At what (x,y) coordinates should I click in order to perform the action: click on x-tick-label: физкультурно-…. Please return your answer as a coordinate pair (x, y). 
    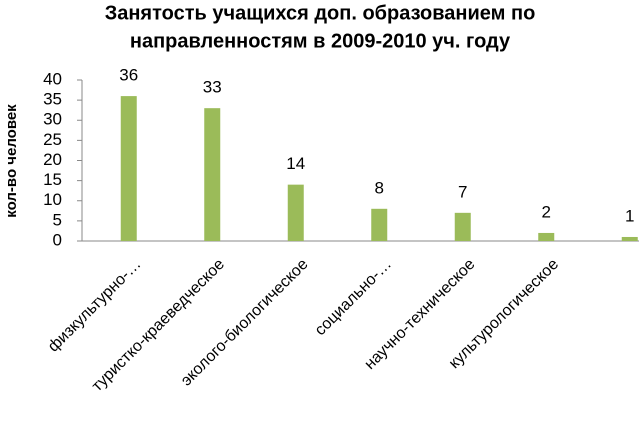
    Looking at the image, I should click on (95, 306).